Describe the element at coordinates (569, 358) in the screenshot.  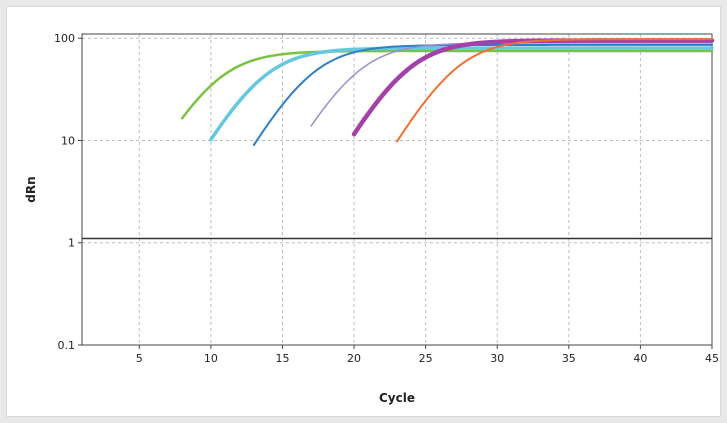
I see `x-tick-label: 35` at that location.